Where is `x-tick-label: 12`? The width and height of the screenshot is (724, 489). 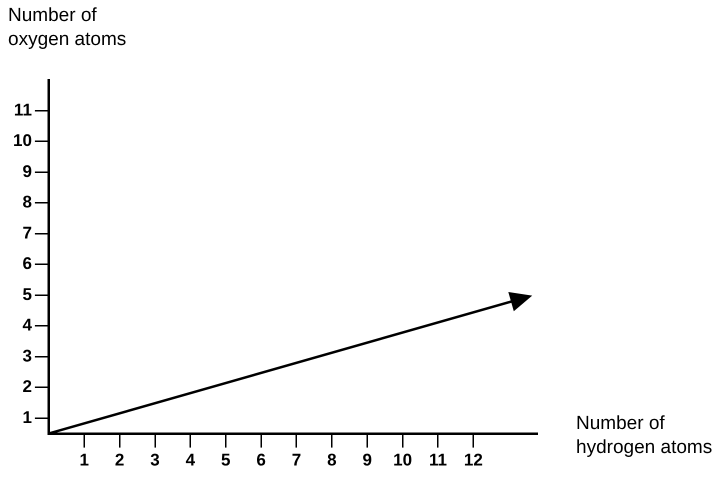
x-tick-label: 12 is located at coordinates (473, 460).